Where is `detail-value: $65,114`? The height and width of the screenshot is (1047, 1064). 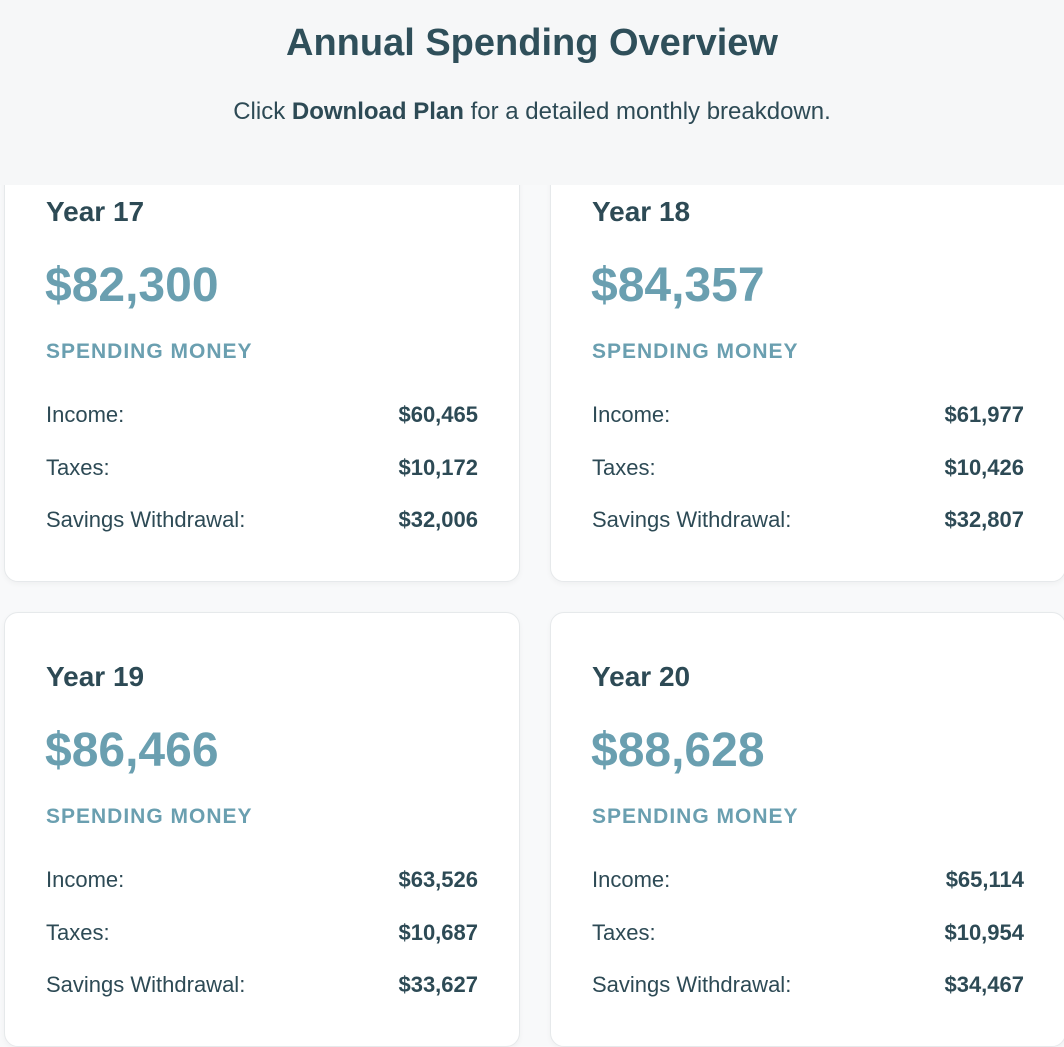 detail-value: $65,114 is located at coordinates (984, 879).